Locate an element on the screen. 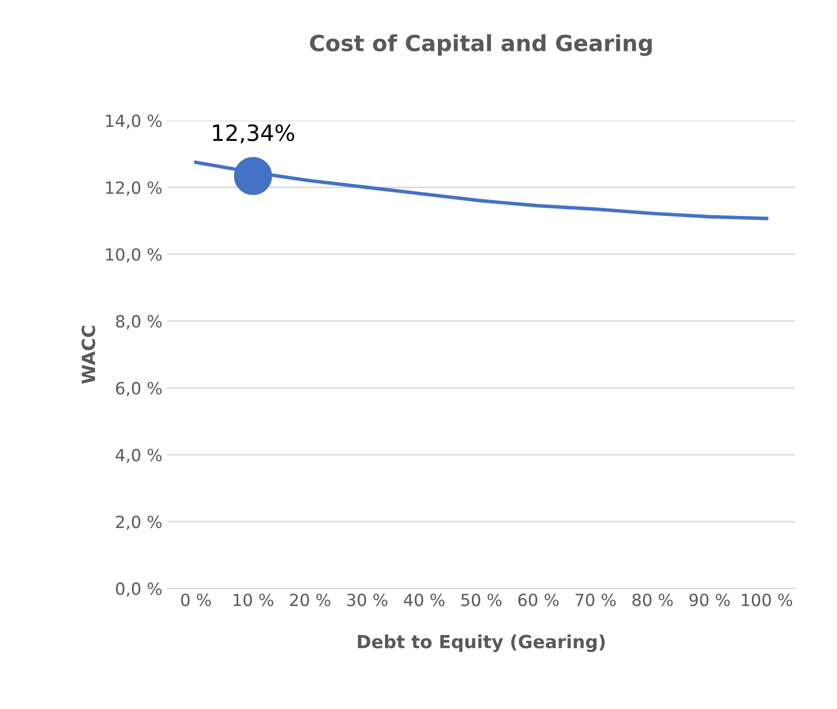 This screenshot has width=837, height=709. x-tick-label: 60 % is located at coordinates (538, 600).